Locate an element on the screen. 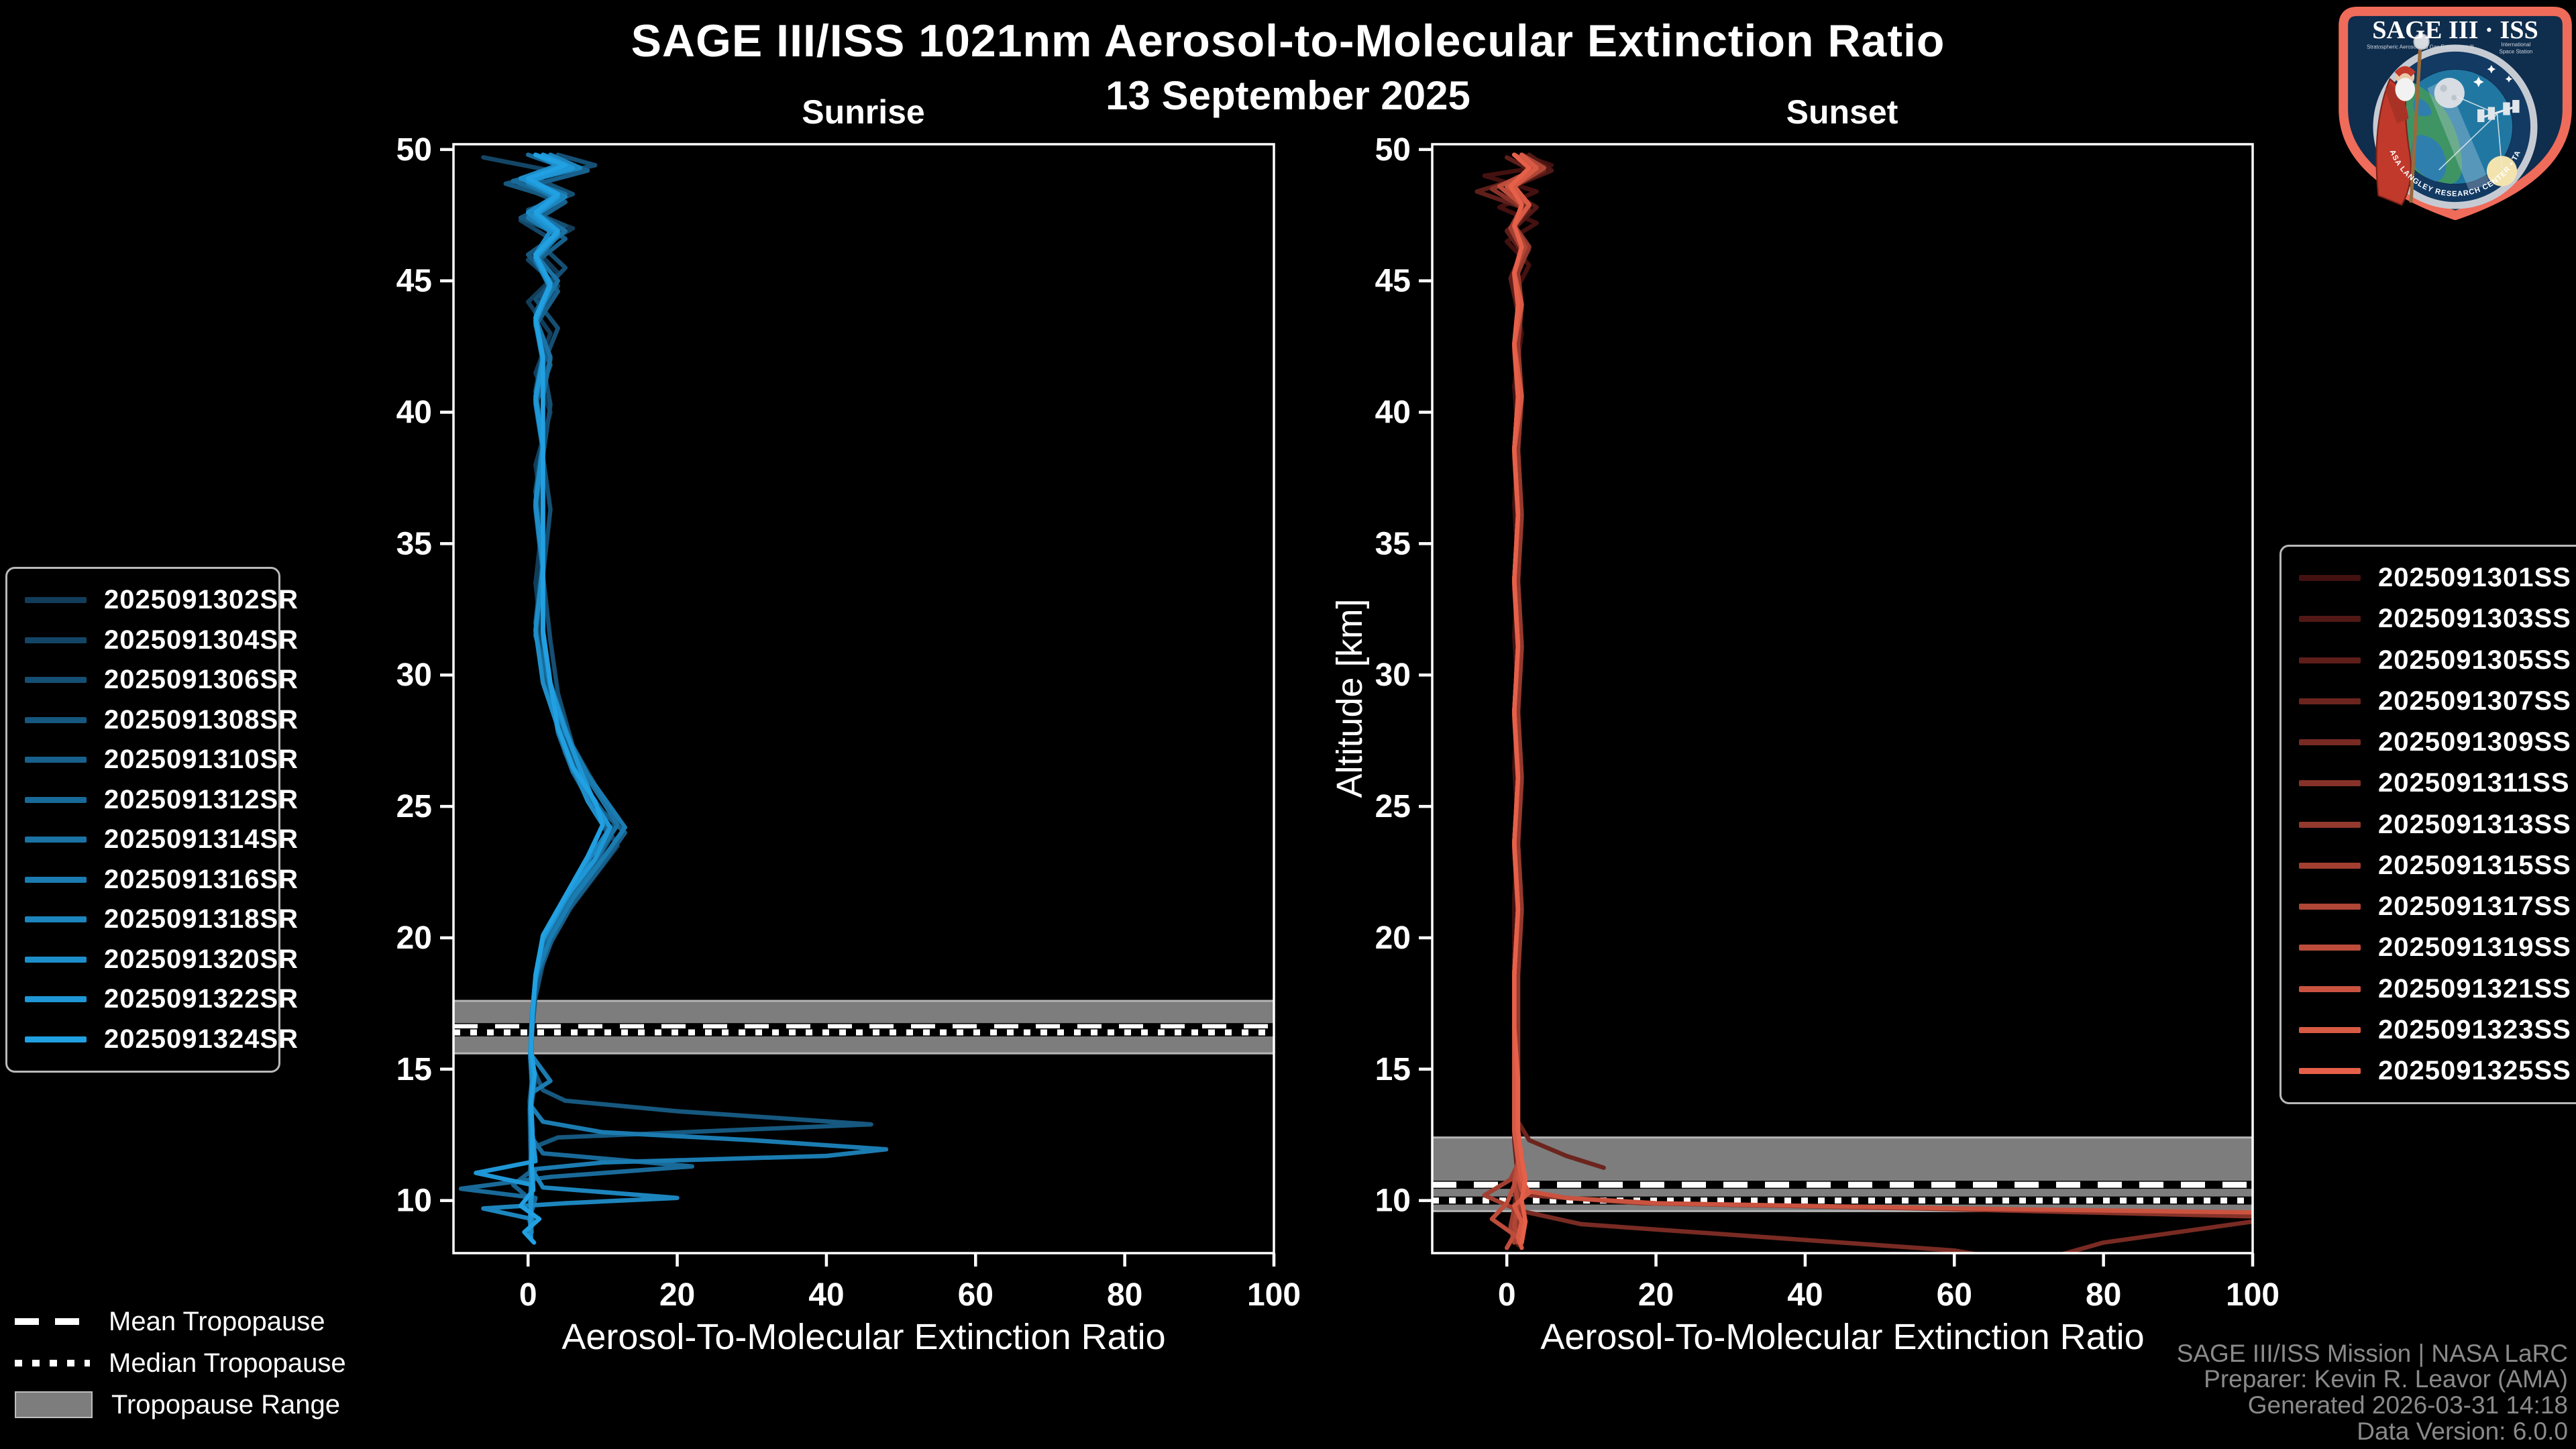  tropopause-legend-median-row: Median Tropopause is located at coordinates (180, 1363).